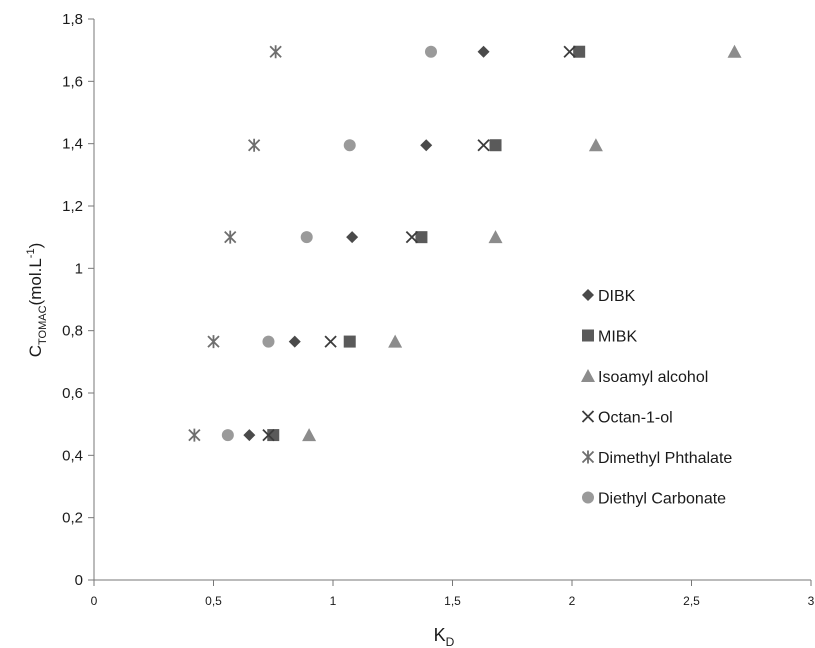 The height and width of the screenshot is (648, 815). I want to click on y-tick-label: 1,2, so click(72, 206).